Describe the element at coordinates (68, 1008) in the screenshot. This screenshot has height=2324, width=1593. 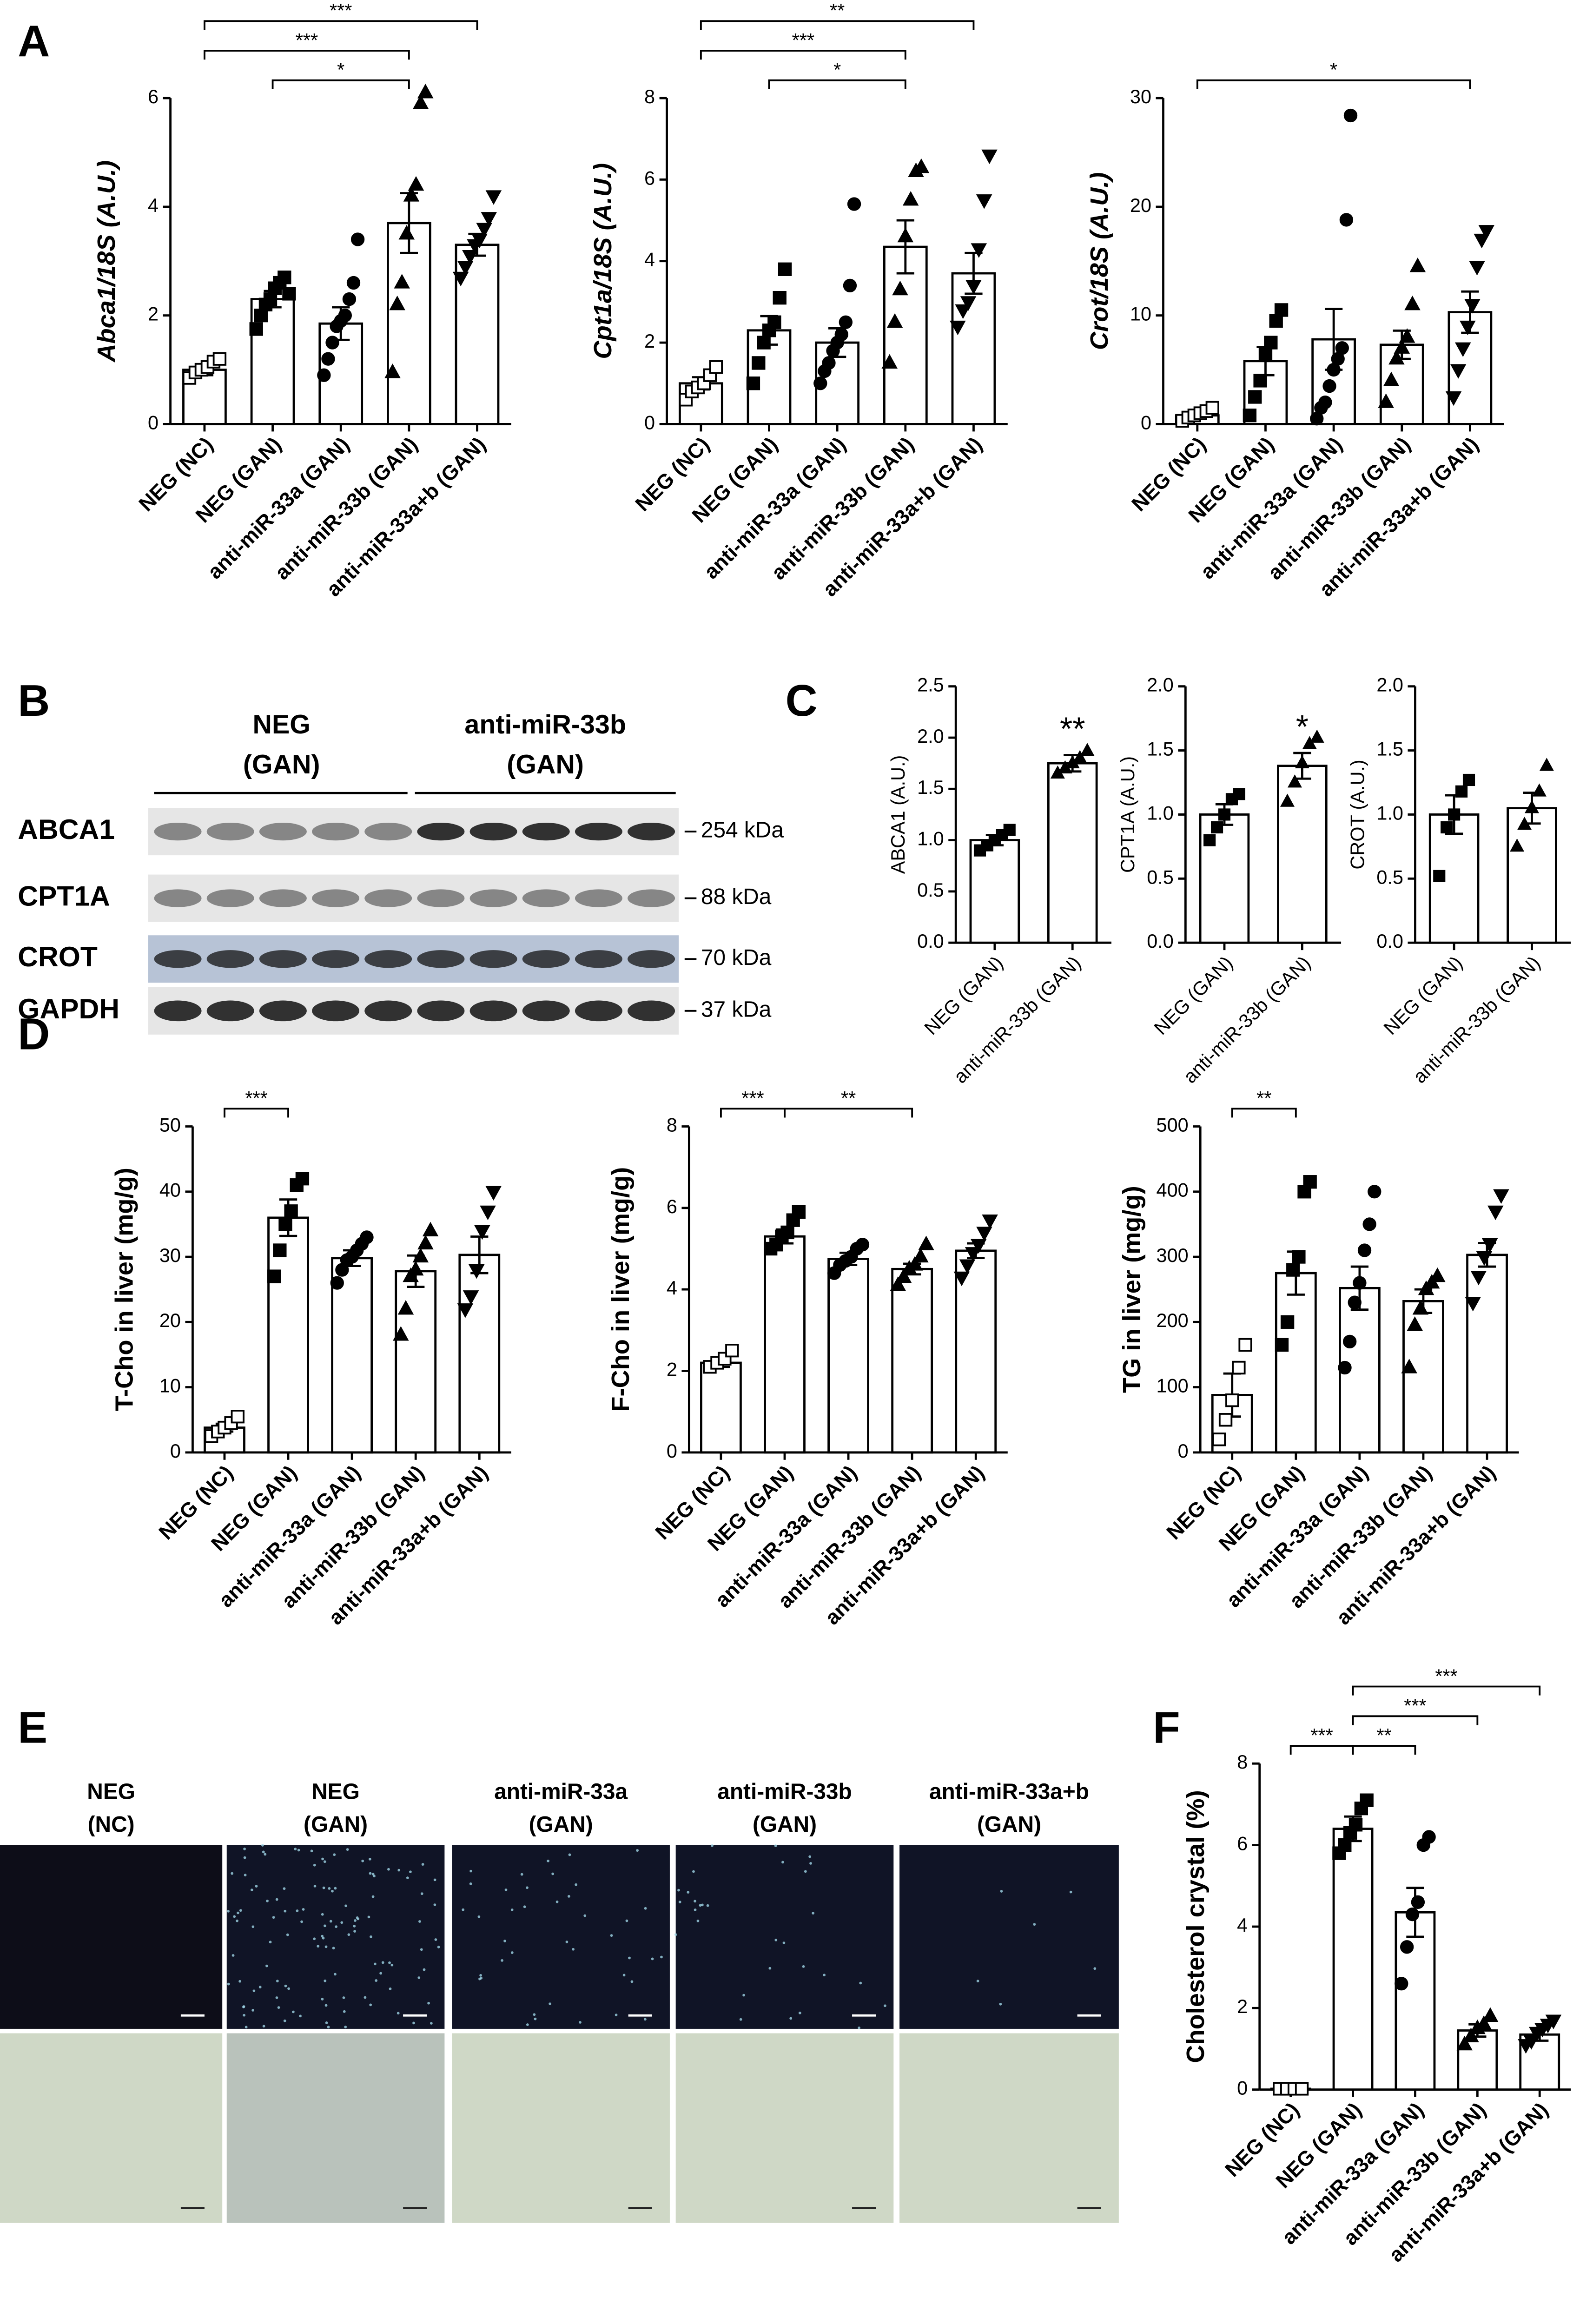
I see `protein-label: GAPDH` at that location.